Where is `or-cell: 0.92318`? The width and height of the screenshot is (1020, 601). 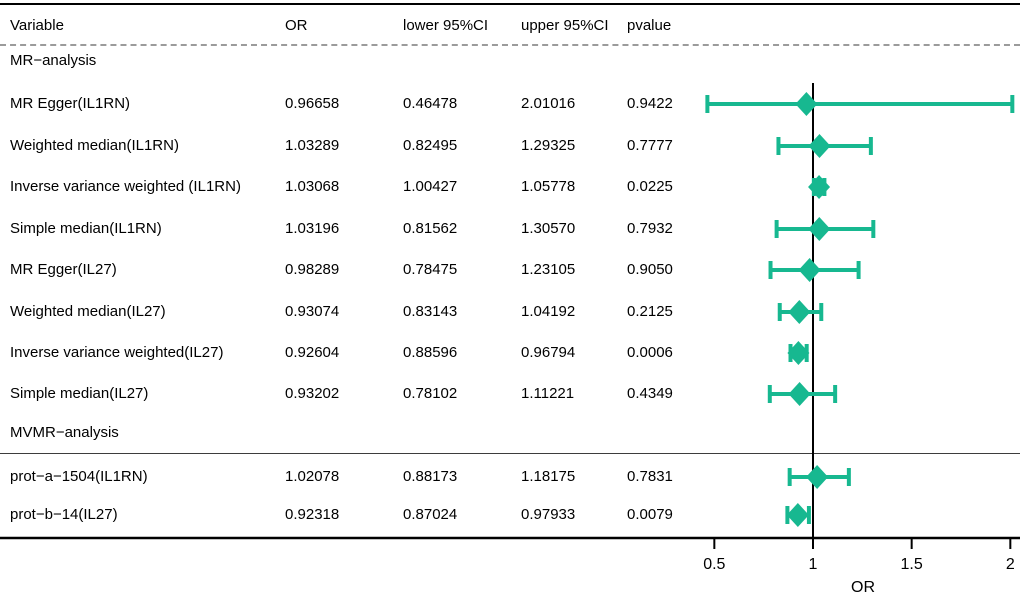
or-cell: 0.92318 is located at coordinates (312, 514).